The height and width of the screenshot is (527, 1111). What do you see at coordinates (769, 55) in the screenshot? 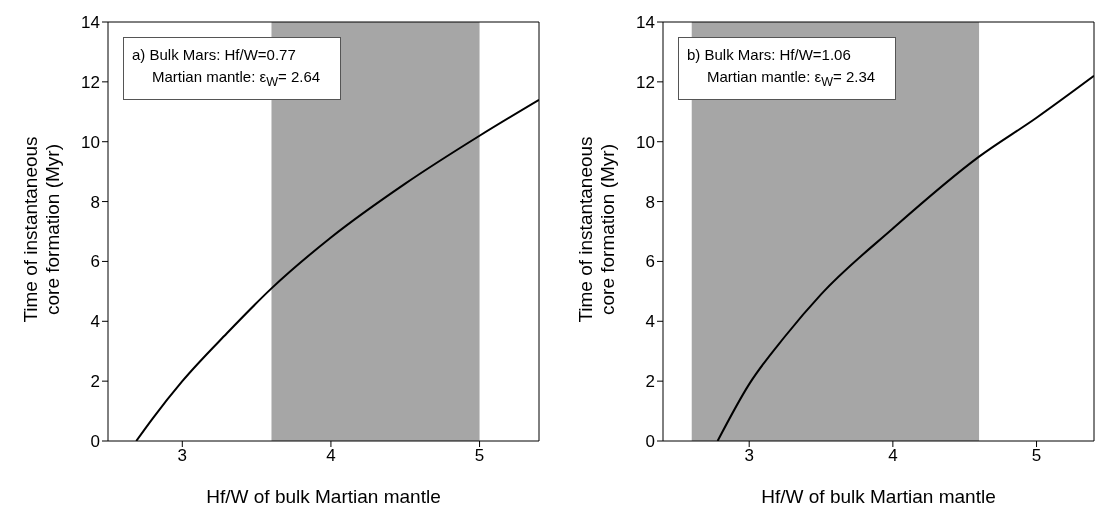
I see `annotation: b) Bulk Mars: Hf/W=1.06` at bounding box center [769, 55].